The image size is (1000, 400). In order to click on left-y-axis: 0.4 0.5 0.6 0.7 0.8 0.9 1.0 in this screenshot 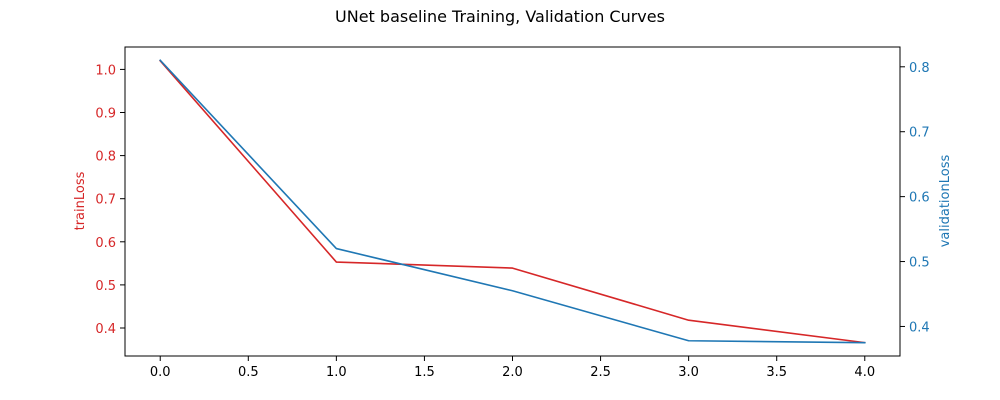, I will do `click(110, 200)`.